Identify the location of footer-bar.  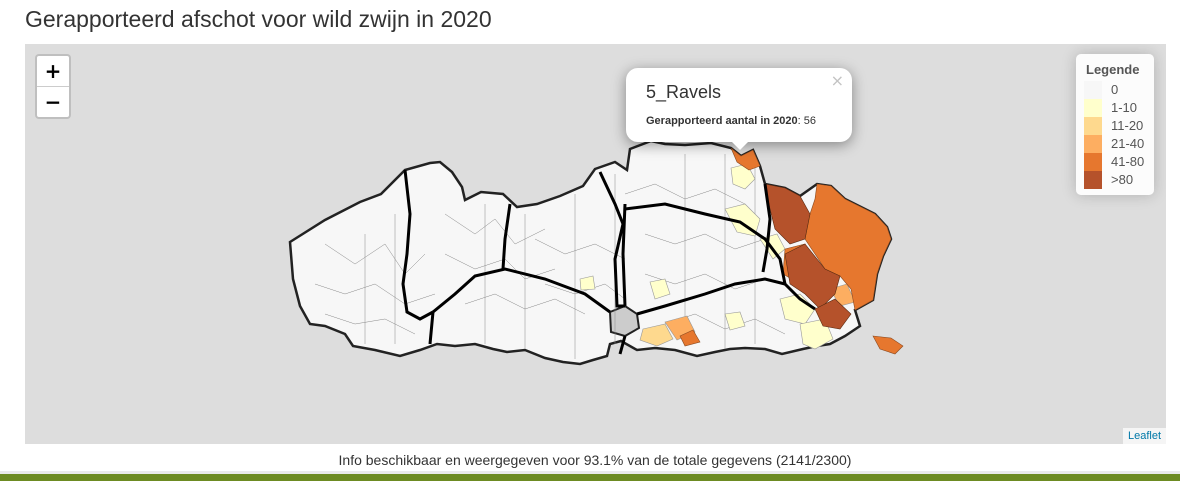
(590, 477).